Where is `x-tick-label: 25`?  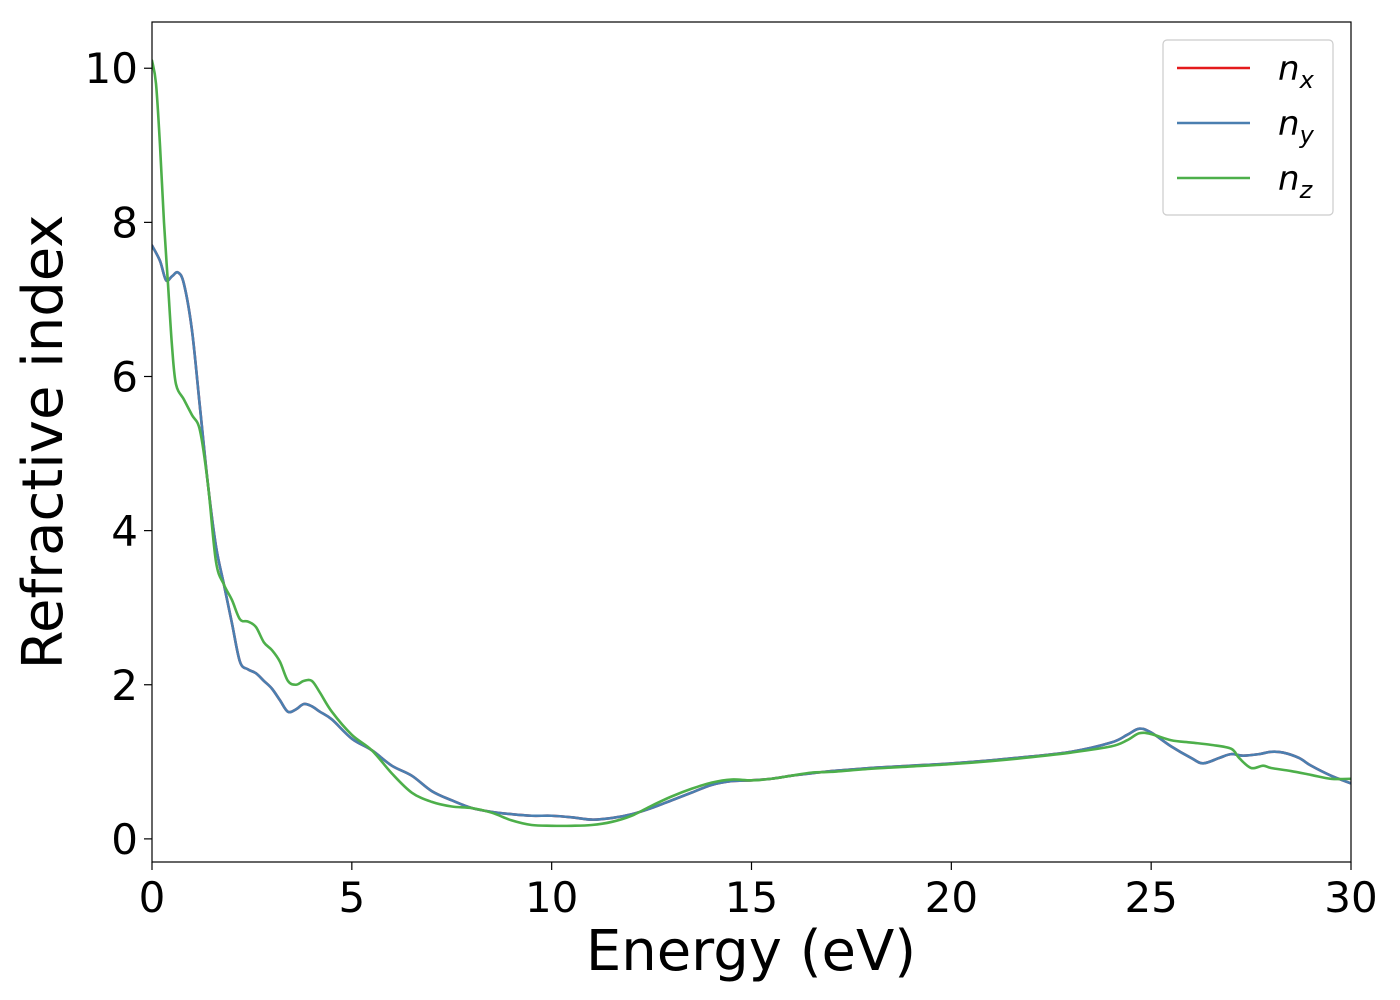 x-tick-label: 25 is located at coordinates (1150, 897).